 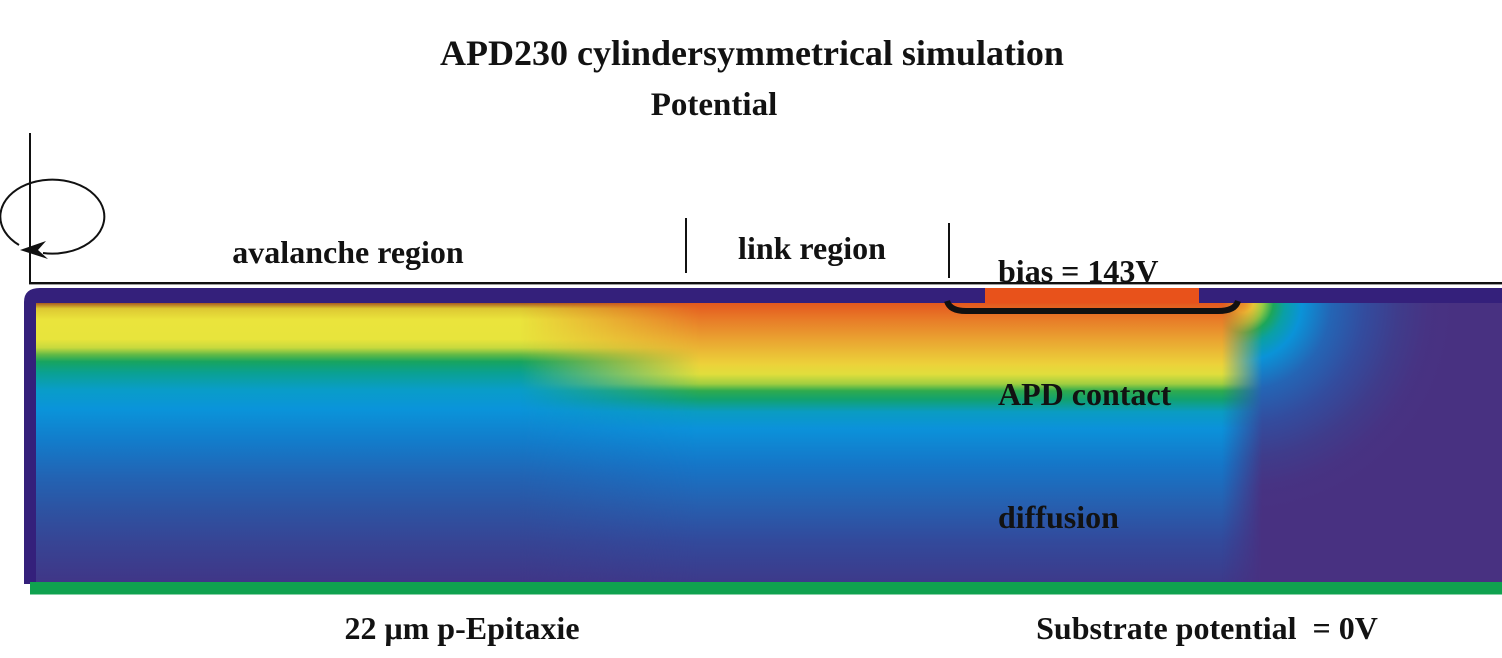 I want to click on avalanche-region-label: avalanche region, so click(x=348, y=252).